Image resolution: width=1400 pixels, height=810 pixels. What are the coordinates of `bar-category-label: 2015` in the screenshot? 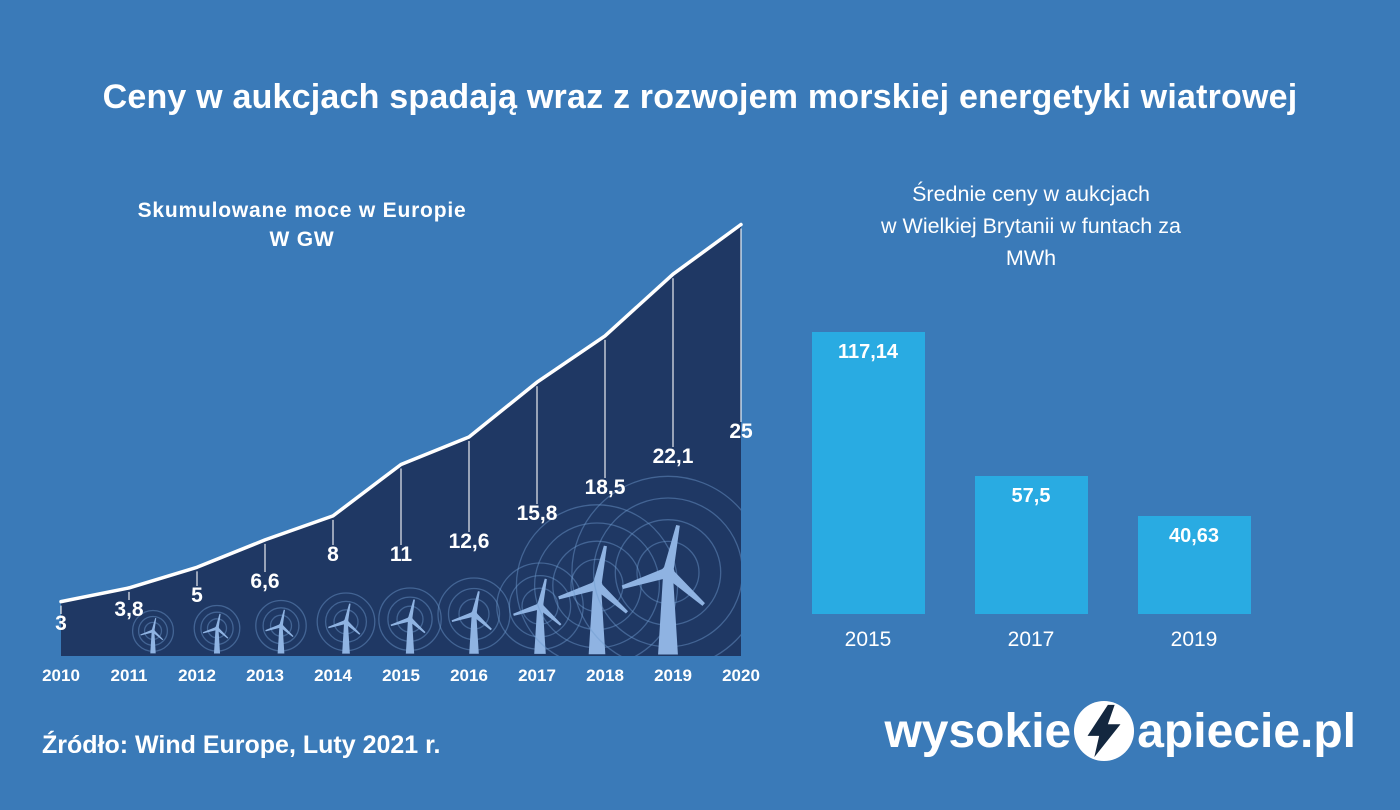 It's located at (868, 639).